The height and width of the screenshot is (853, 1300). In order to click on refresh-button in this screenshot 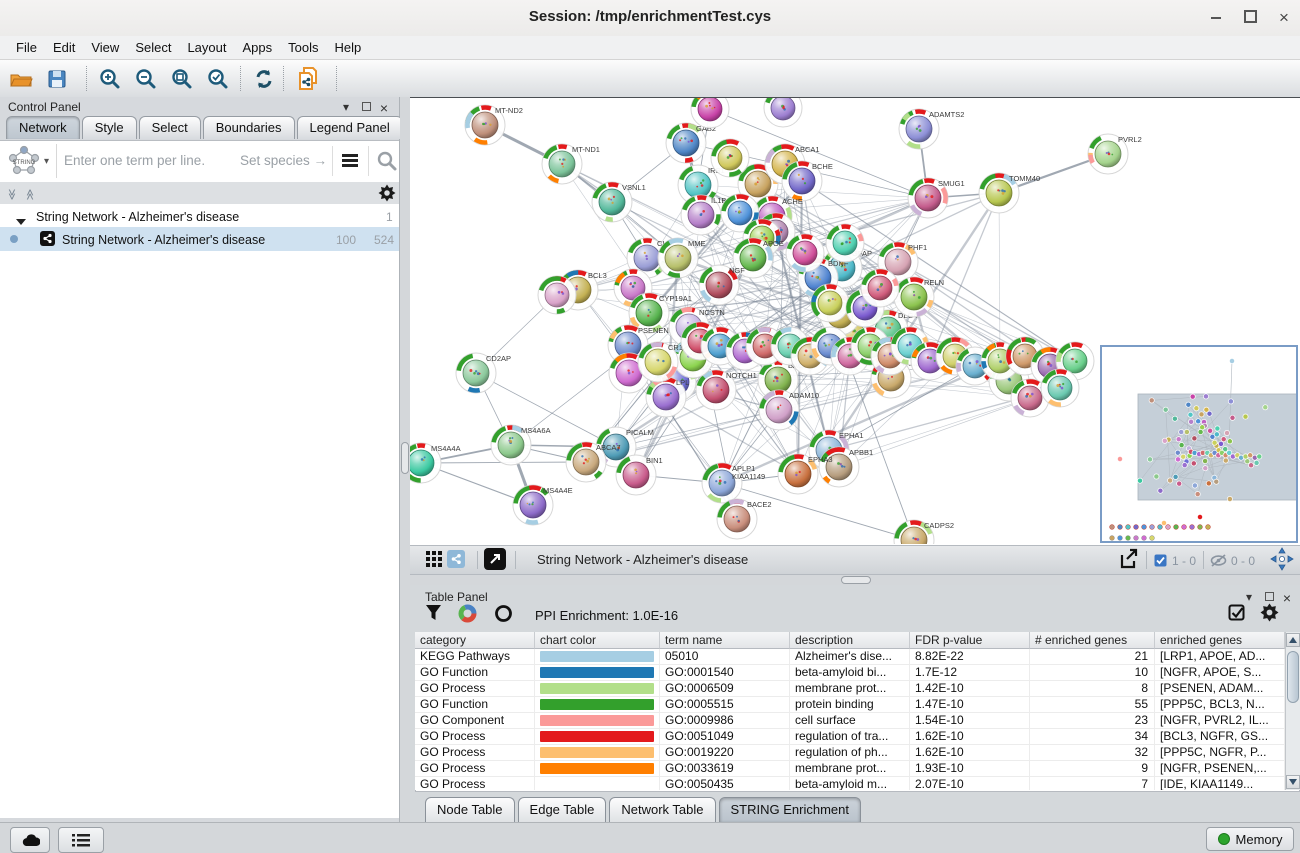, I will do `click(264, 78)`.